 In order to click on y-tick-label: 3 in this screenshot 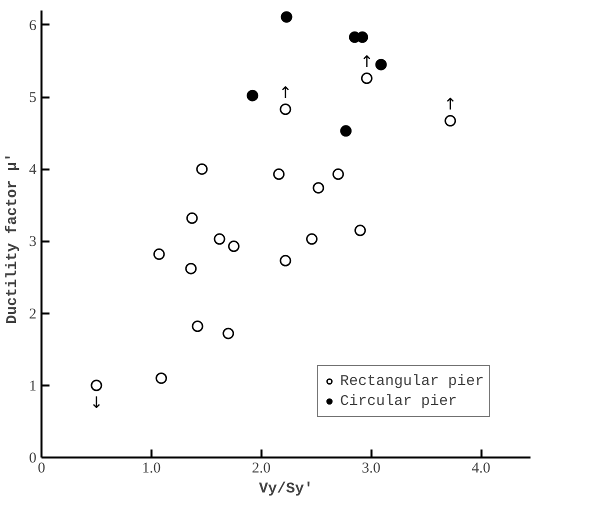, I will do `click(32, 242)`.